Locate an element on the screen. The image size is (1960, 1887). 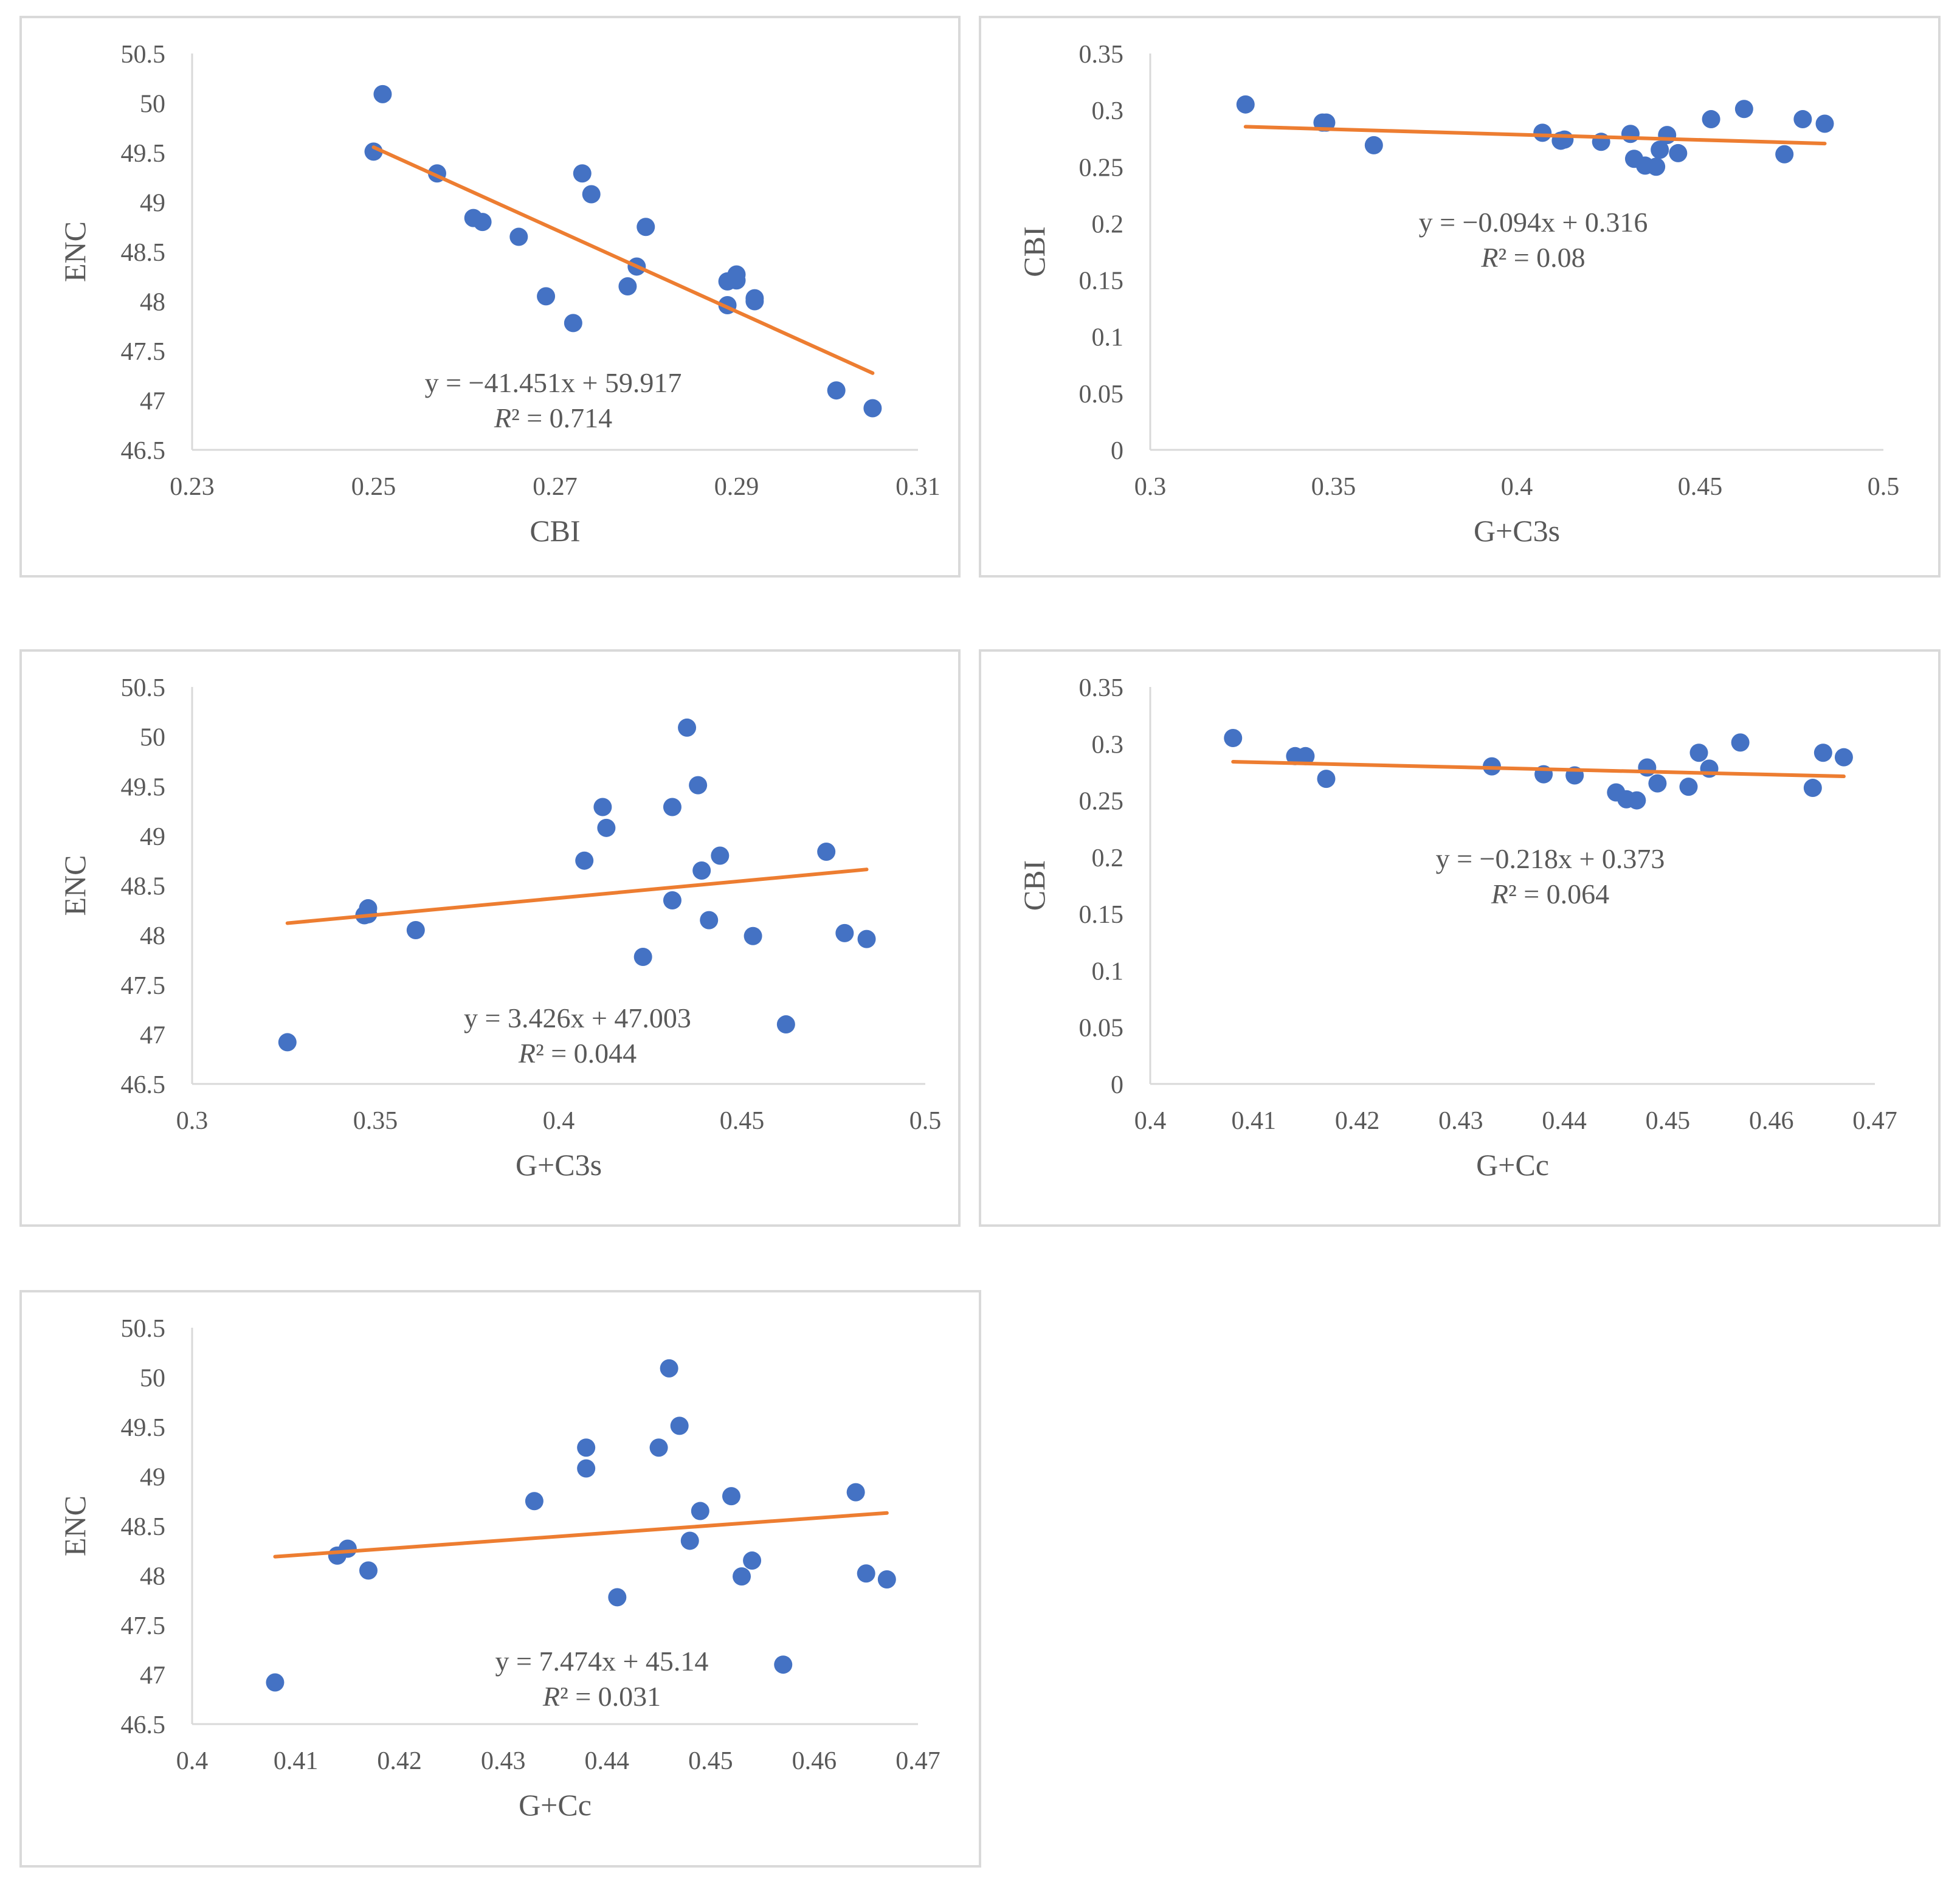
x-tick-label: 0.5 is located at coordinates (1884, 487).